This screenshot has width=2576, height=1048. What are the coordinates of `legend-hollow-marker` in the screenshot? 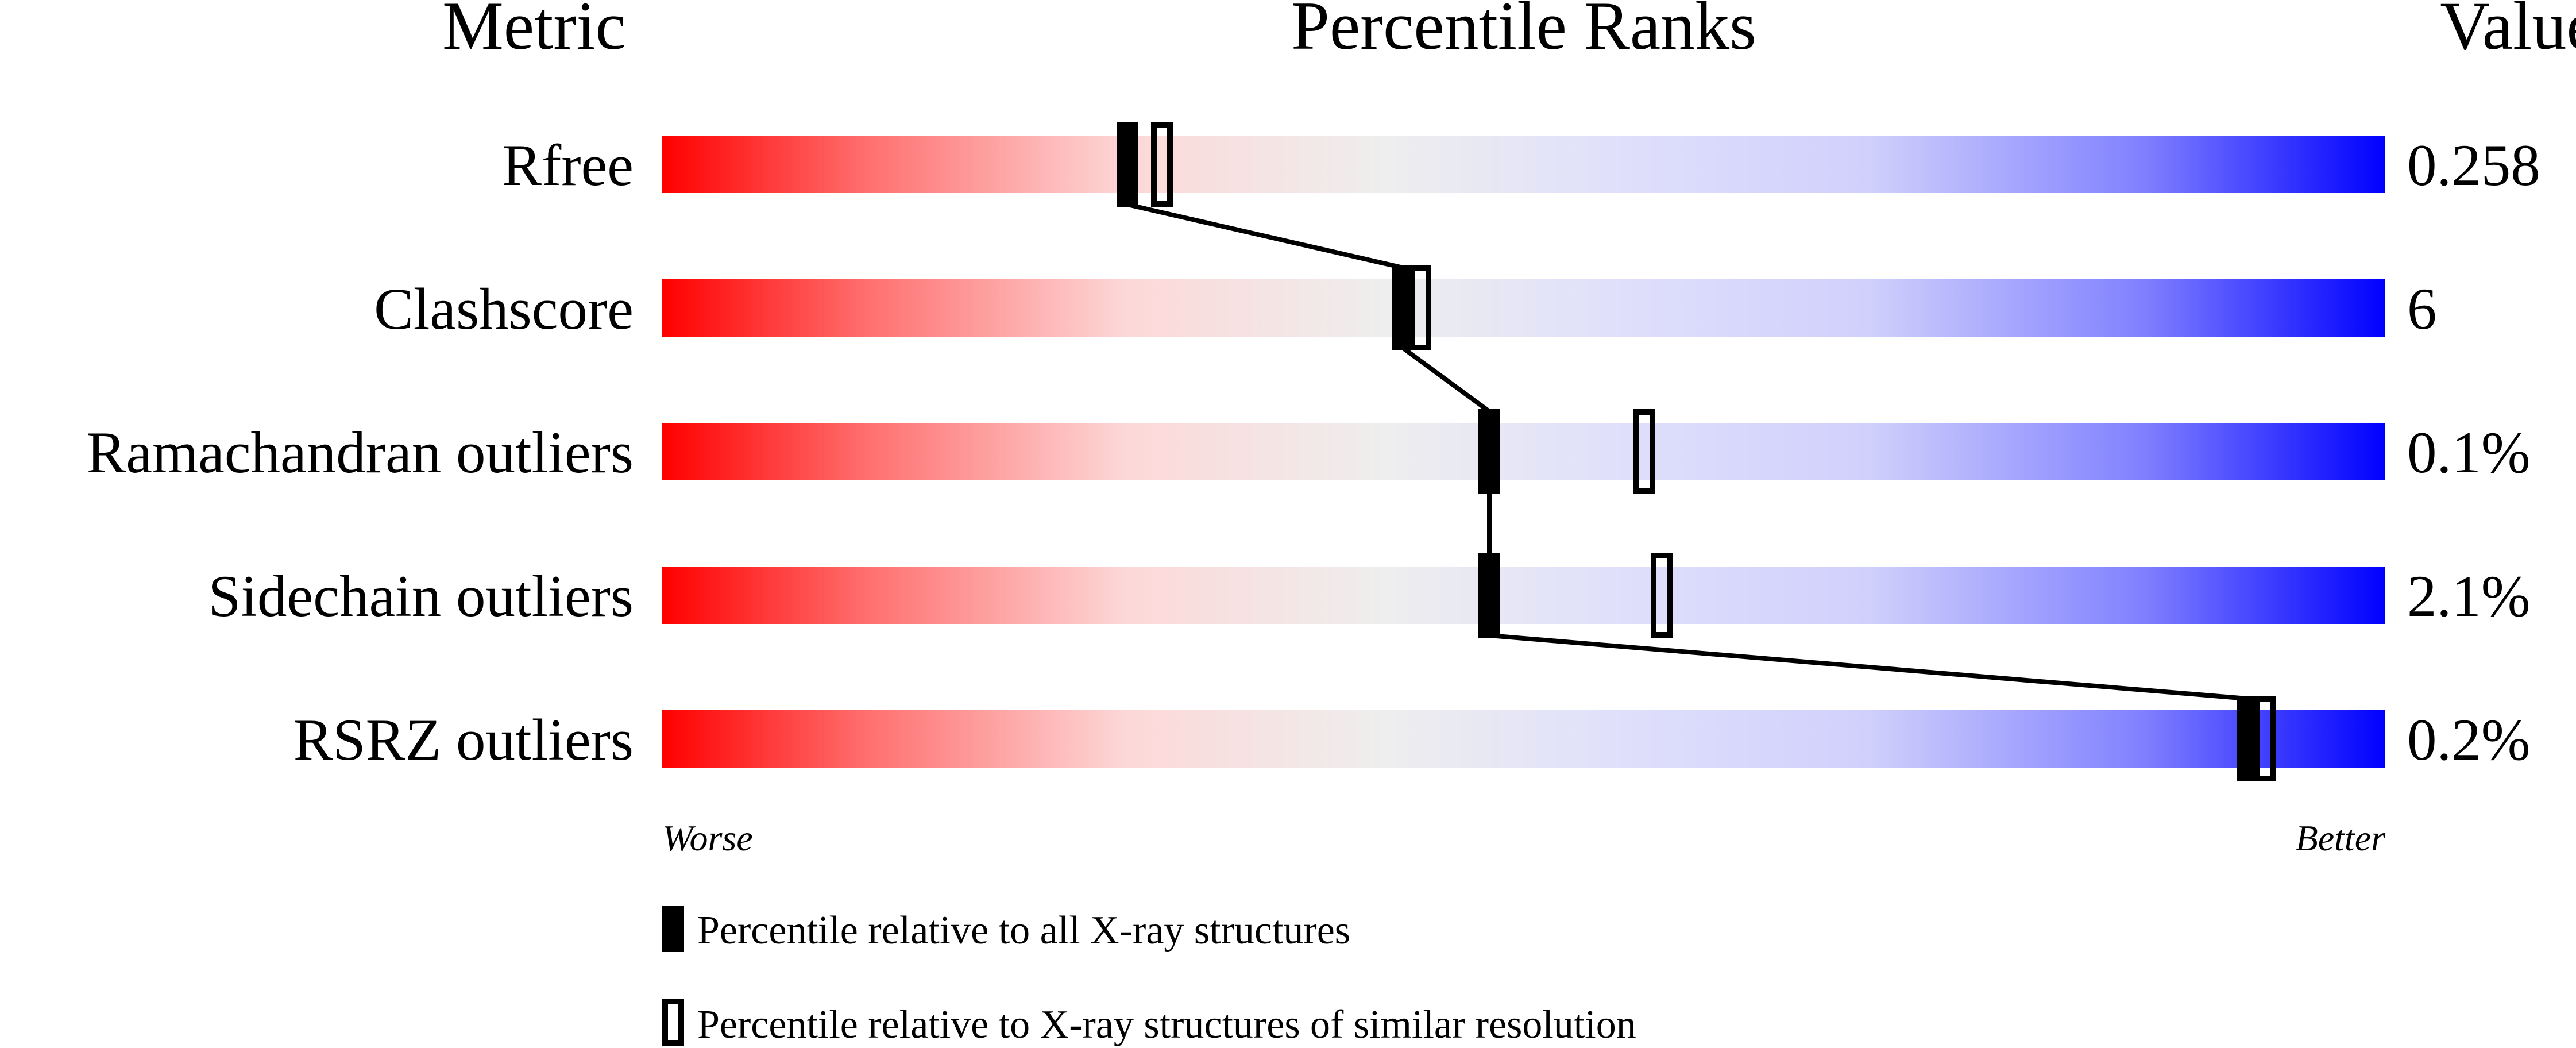 It's located at (673, 1022).